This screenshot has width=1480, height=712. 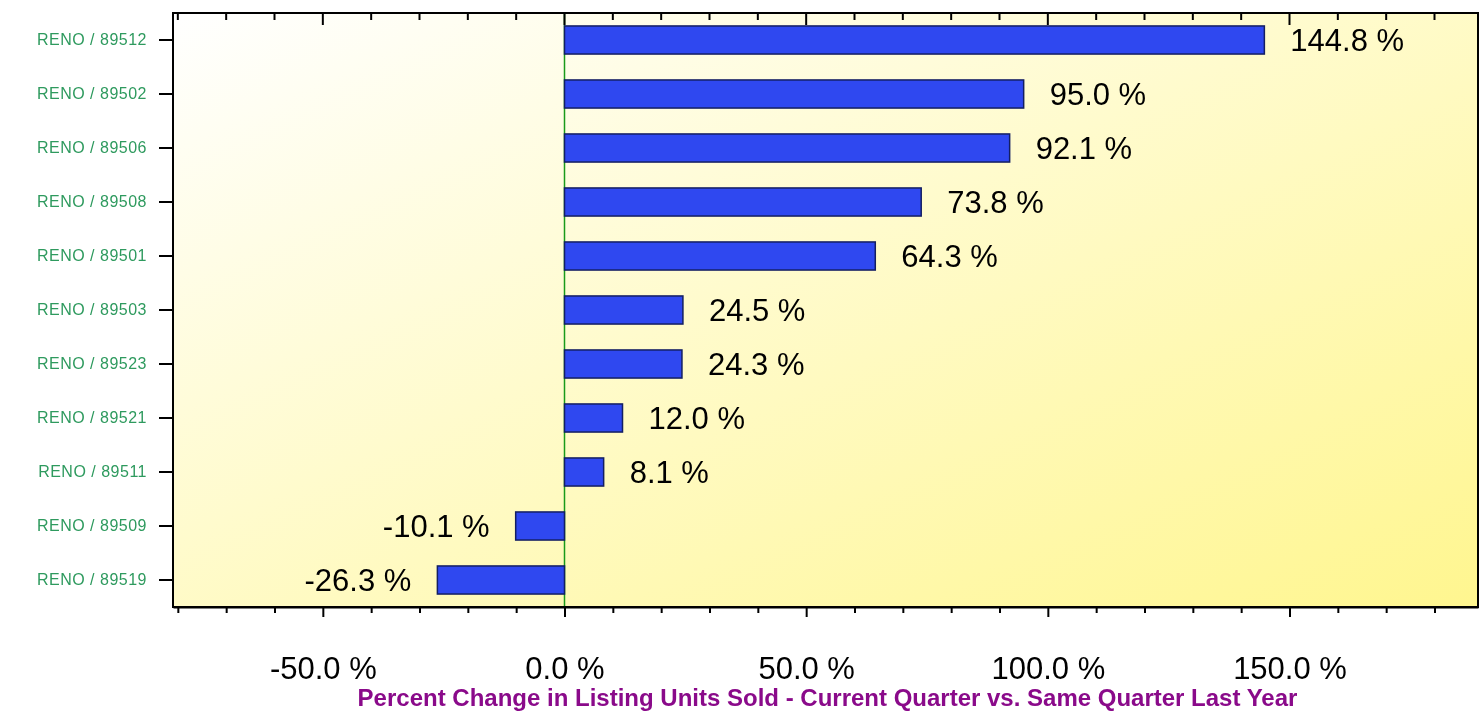 I want to click on data-label: 95.0 %, so click(x=1098, y=95).